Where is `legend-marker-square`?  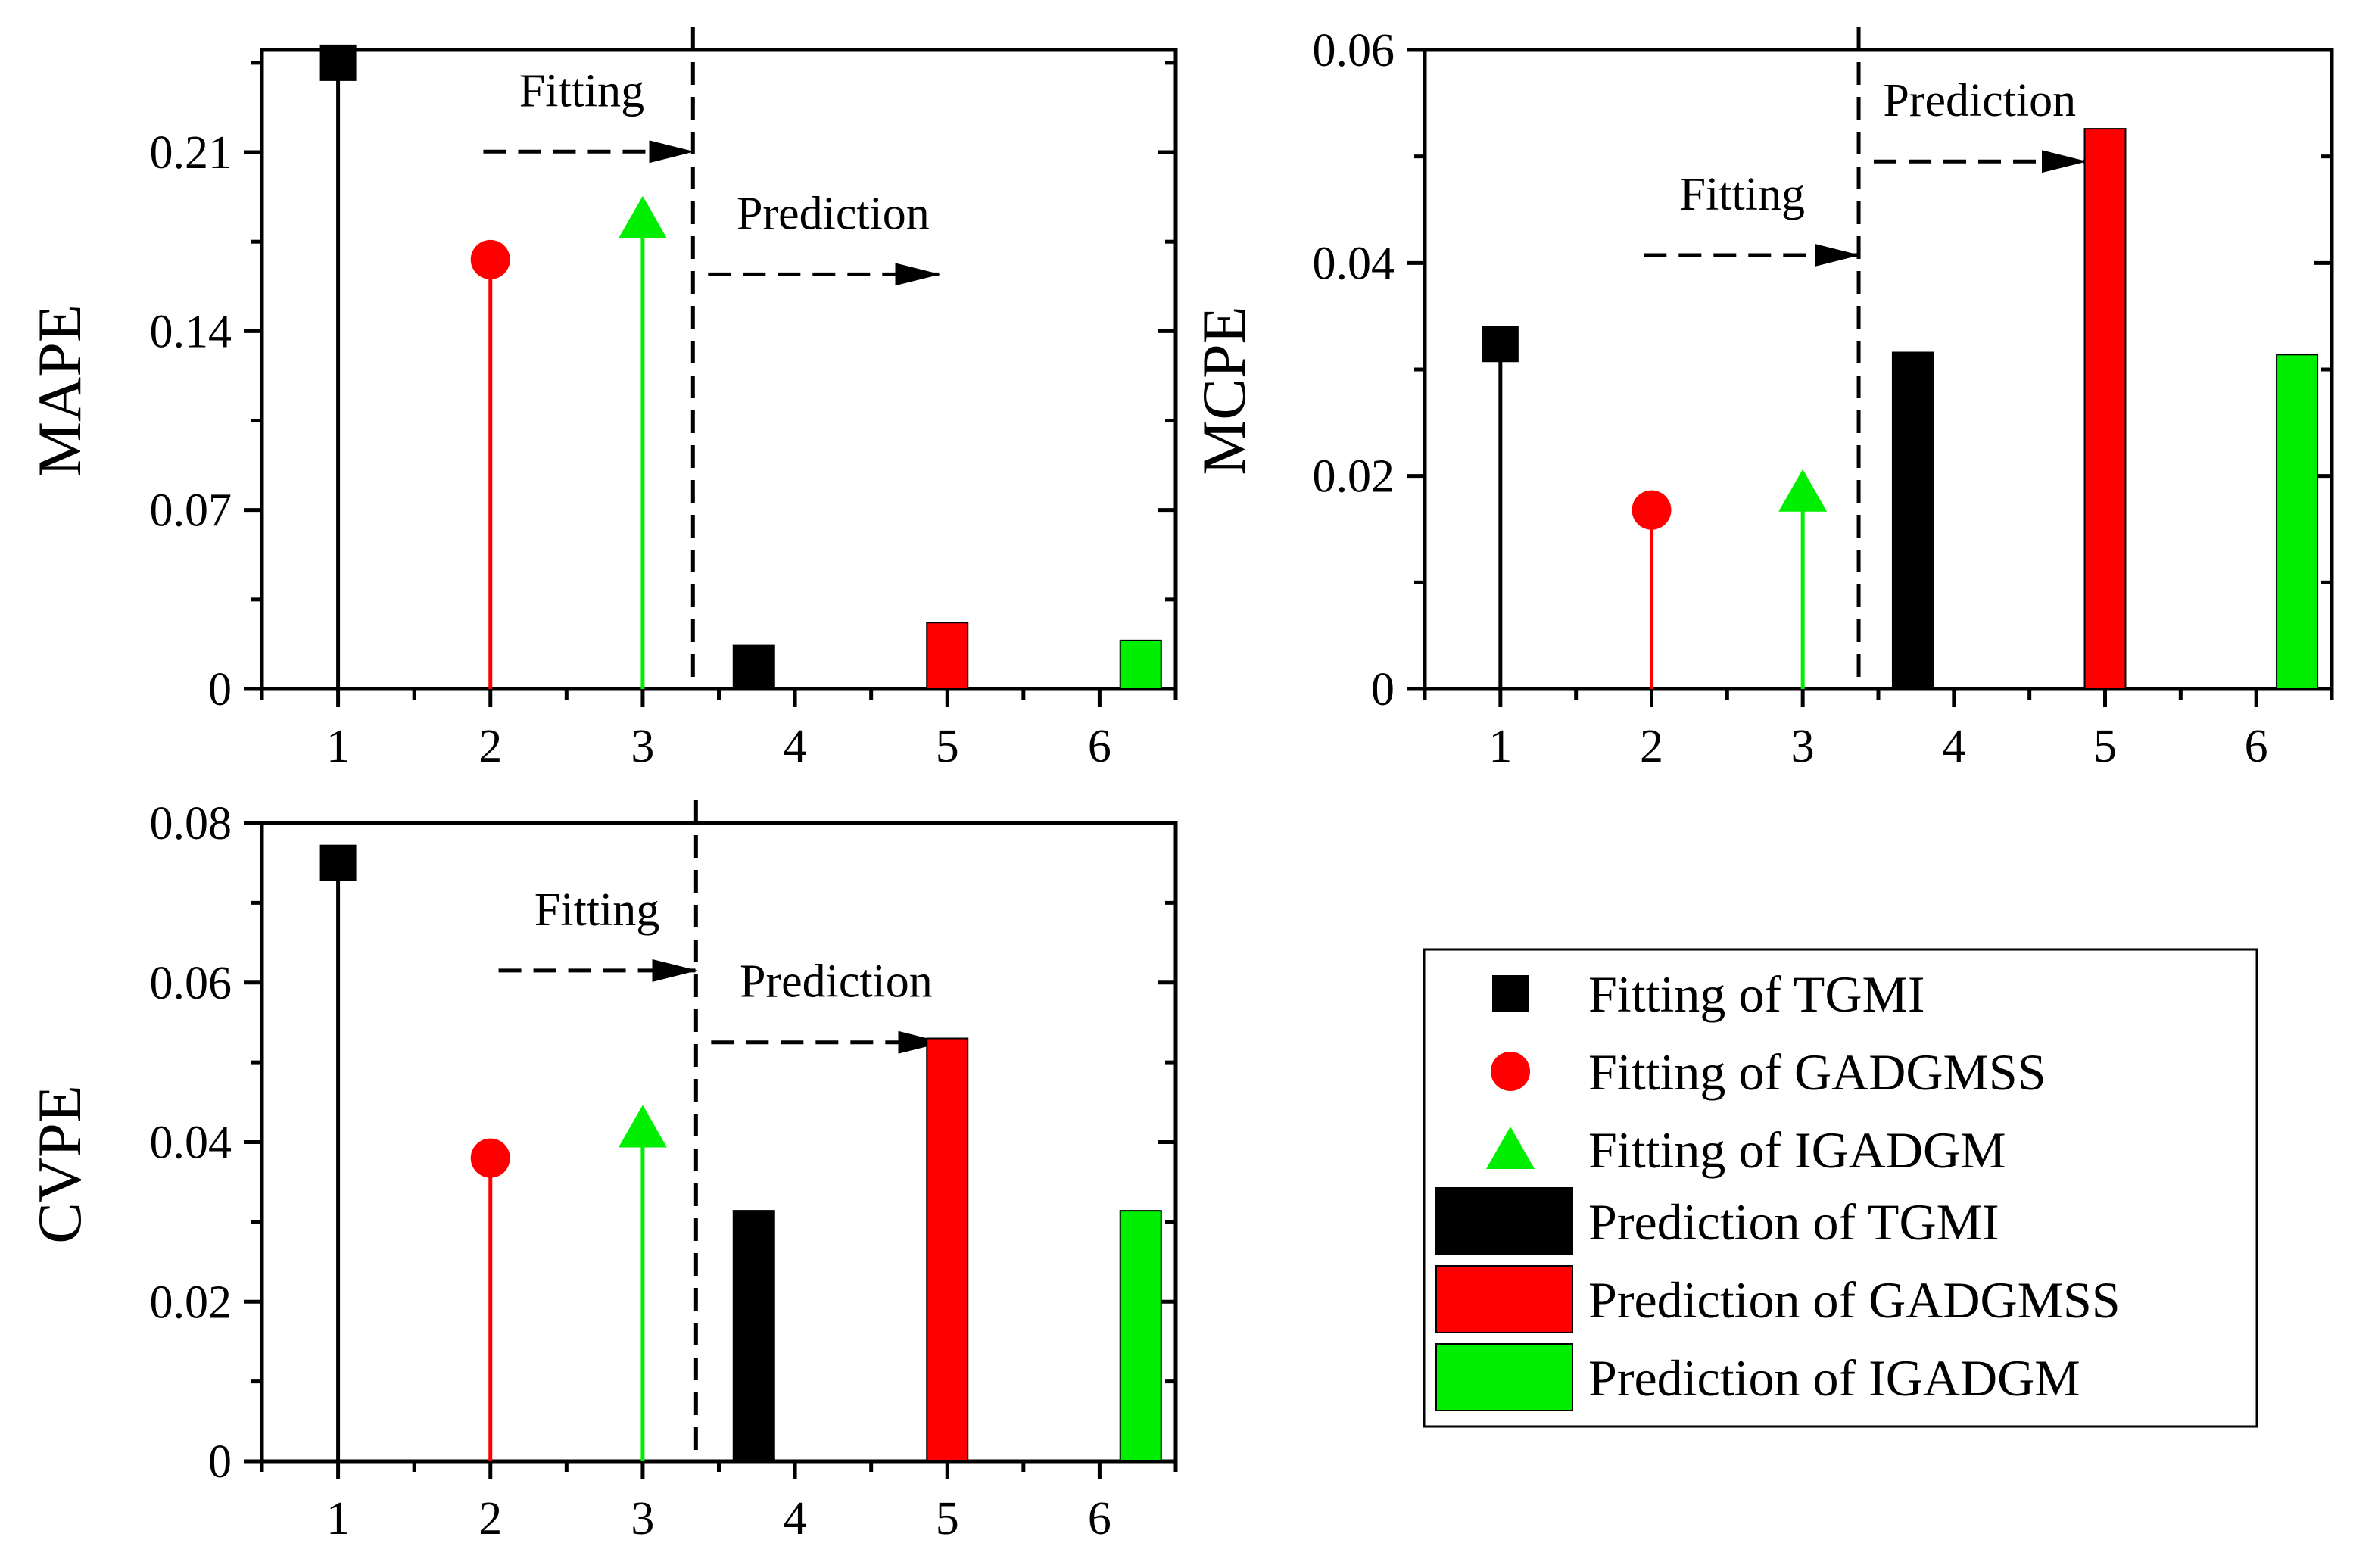
legend-marker-square is located at coordinates (1510, 993).